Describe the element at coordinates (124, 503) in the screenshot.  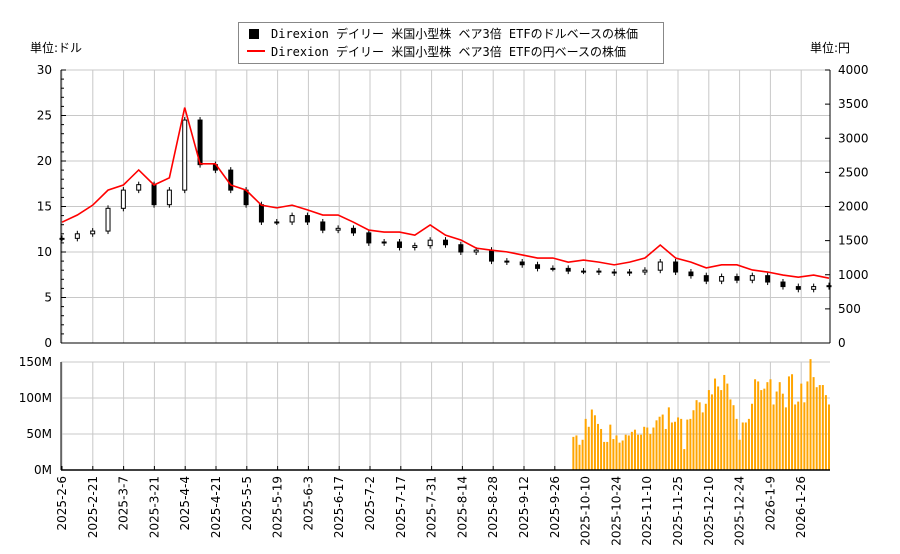
I see `x-tick-label: 2025-3-7` at that location.